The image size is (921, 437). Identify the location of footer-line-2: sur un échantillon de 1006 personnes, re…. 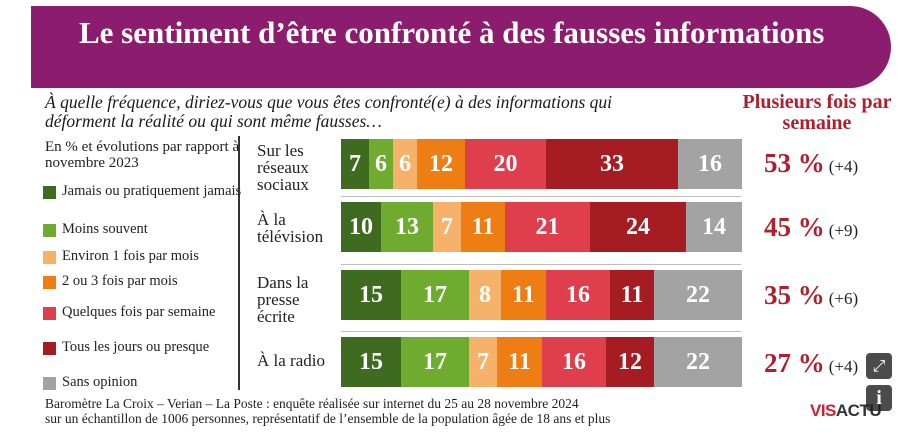
(328, 418).